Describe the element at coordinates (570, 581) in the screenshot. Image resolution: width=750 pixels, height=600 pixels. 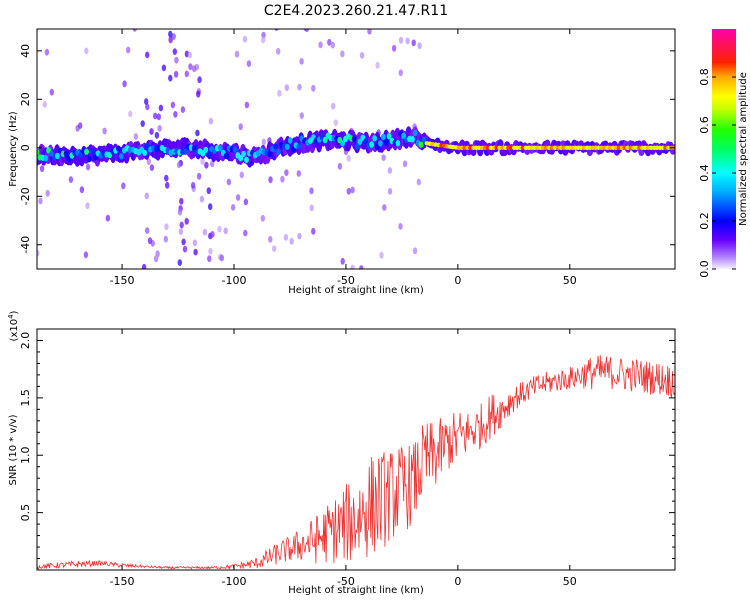
I see `snr-xtick-label: 50` at that location.